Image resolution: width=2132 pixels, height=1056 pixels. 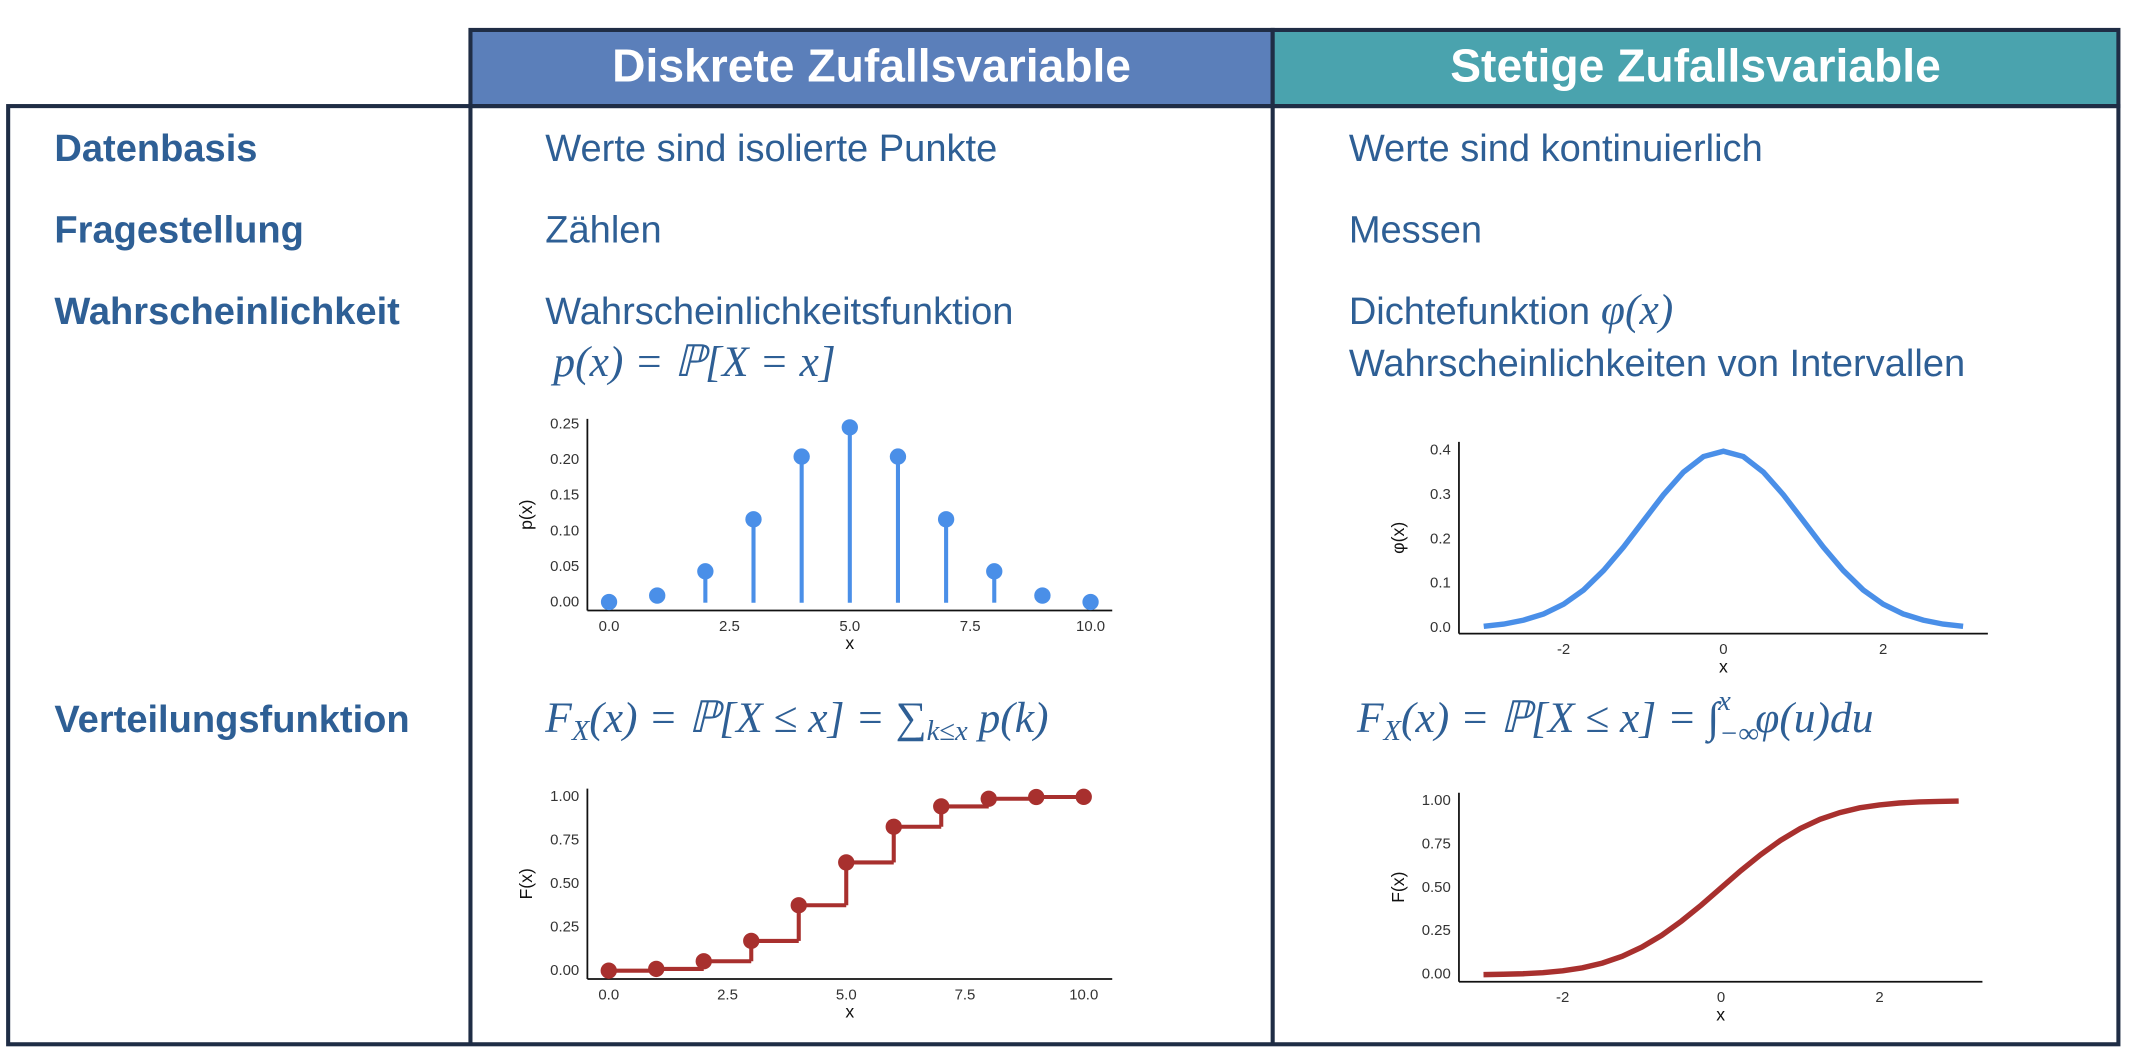 What do you see at coordinates (1814, 718) in the screenshot?
I see `formula-part: φ(u)du` at bounding box center [1814, 718].